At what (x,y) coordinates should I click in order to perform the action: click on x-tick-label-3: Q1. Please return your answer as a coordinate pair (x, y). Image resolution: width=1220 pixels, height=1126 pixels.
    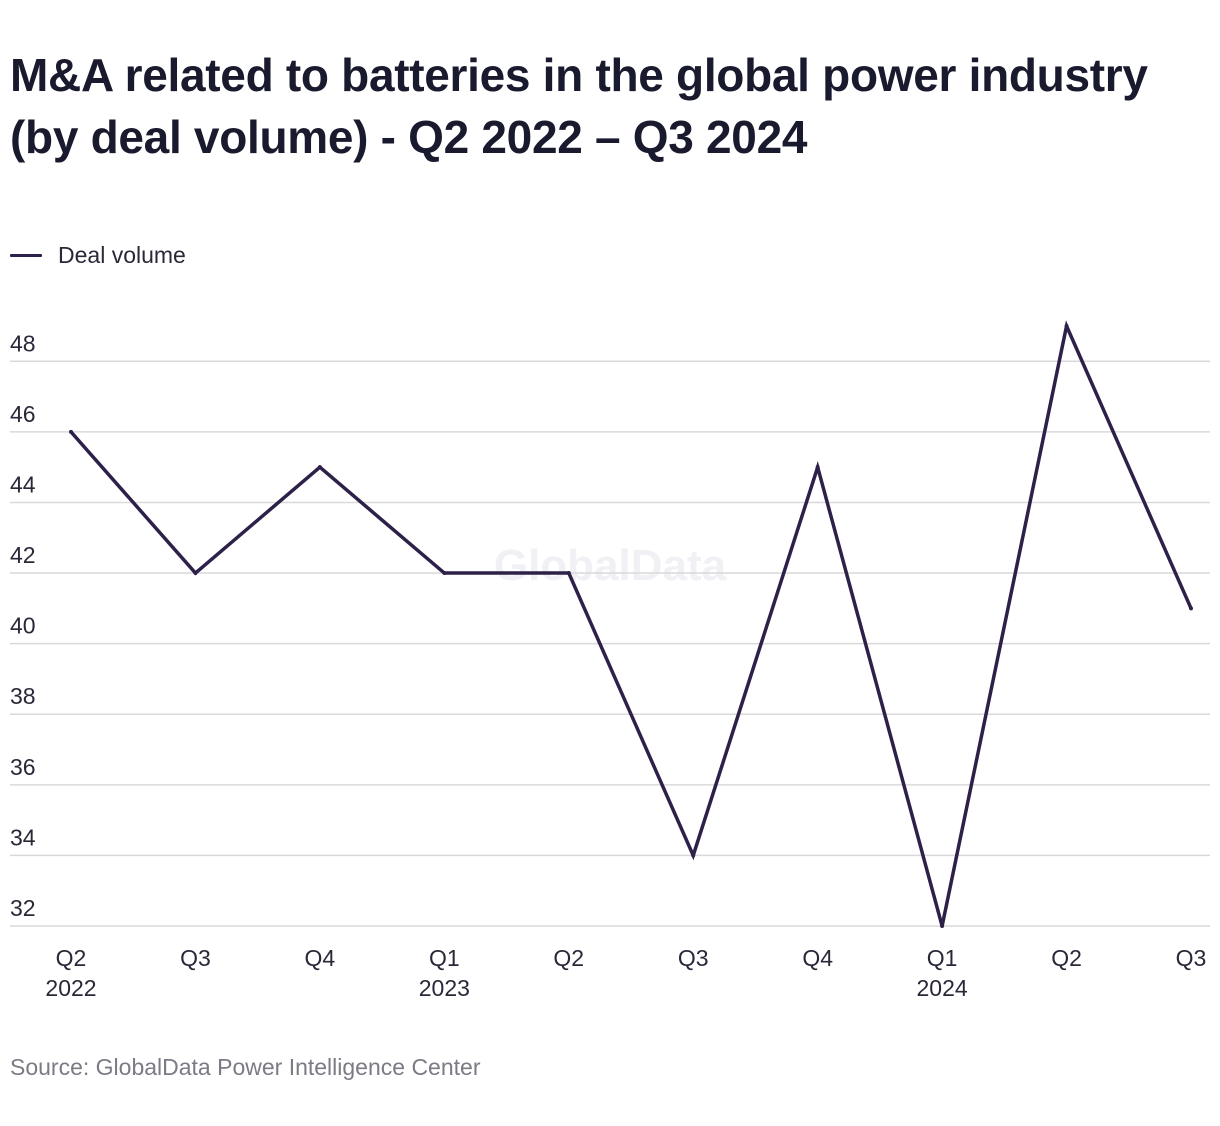
    Looking at the image, I should click on (444, 958).